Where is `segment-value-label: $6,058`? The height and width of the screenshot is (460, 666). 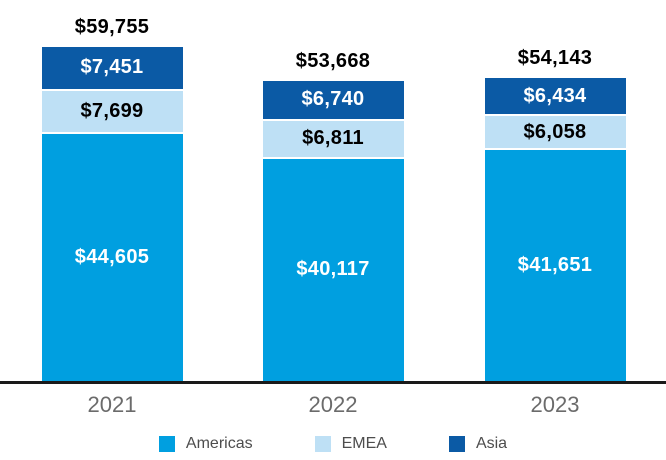
segment-value-label: $6,058 is located at coordinates (555, 131).